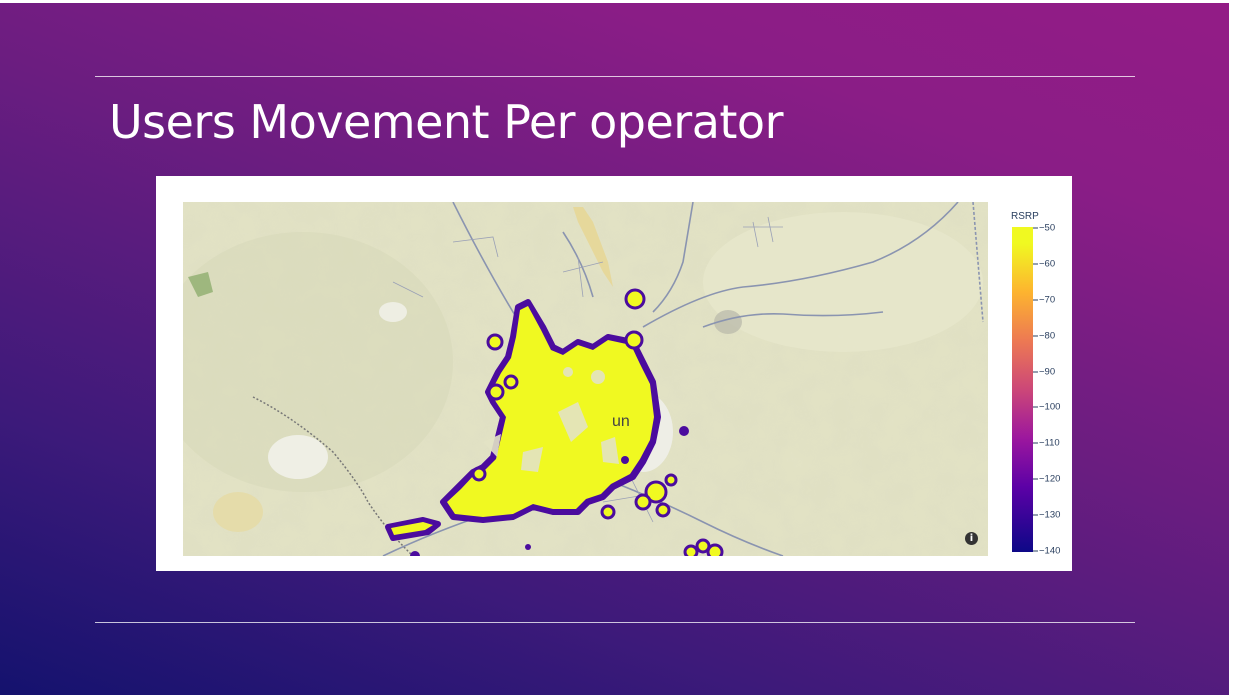  Describe the element at coordinates (1044, 299) in the screenshot. I see `colorbar-tick-label: −70` at that location.